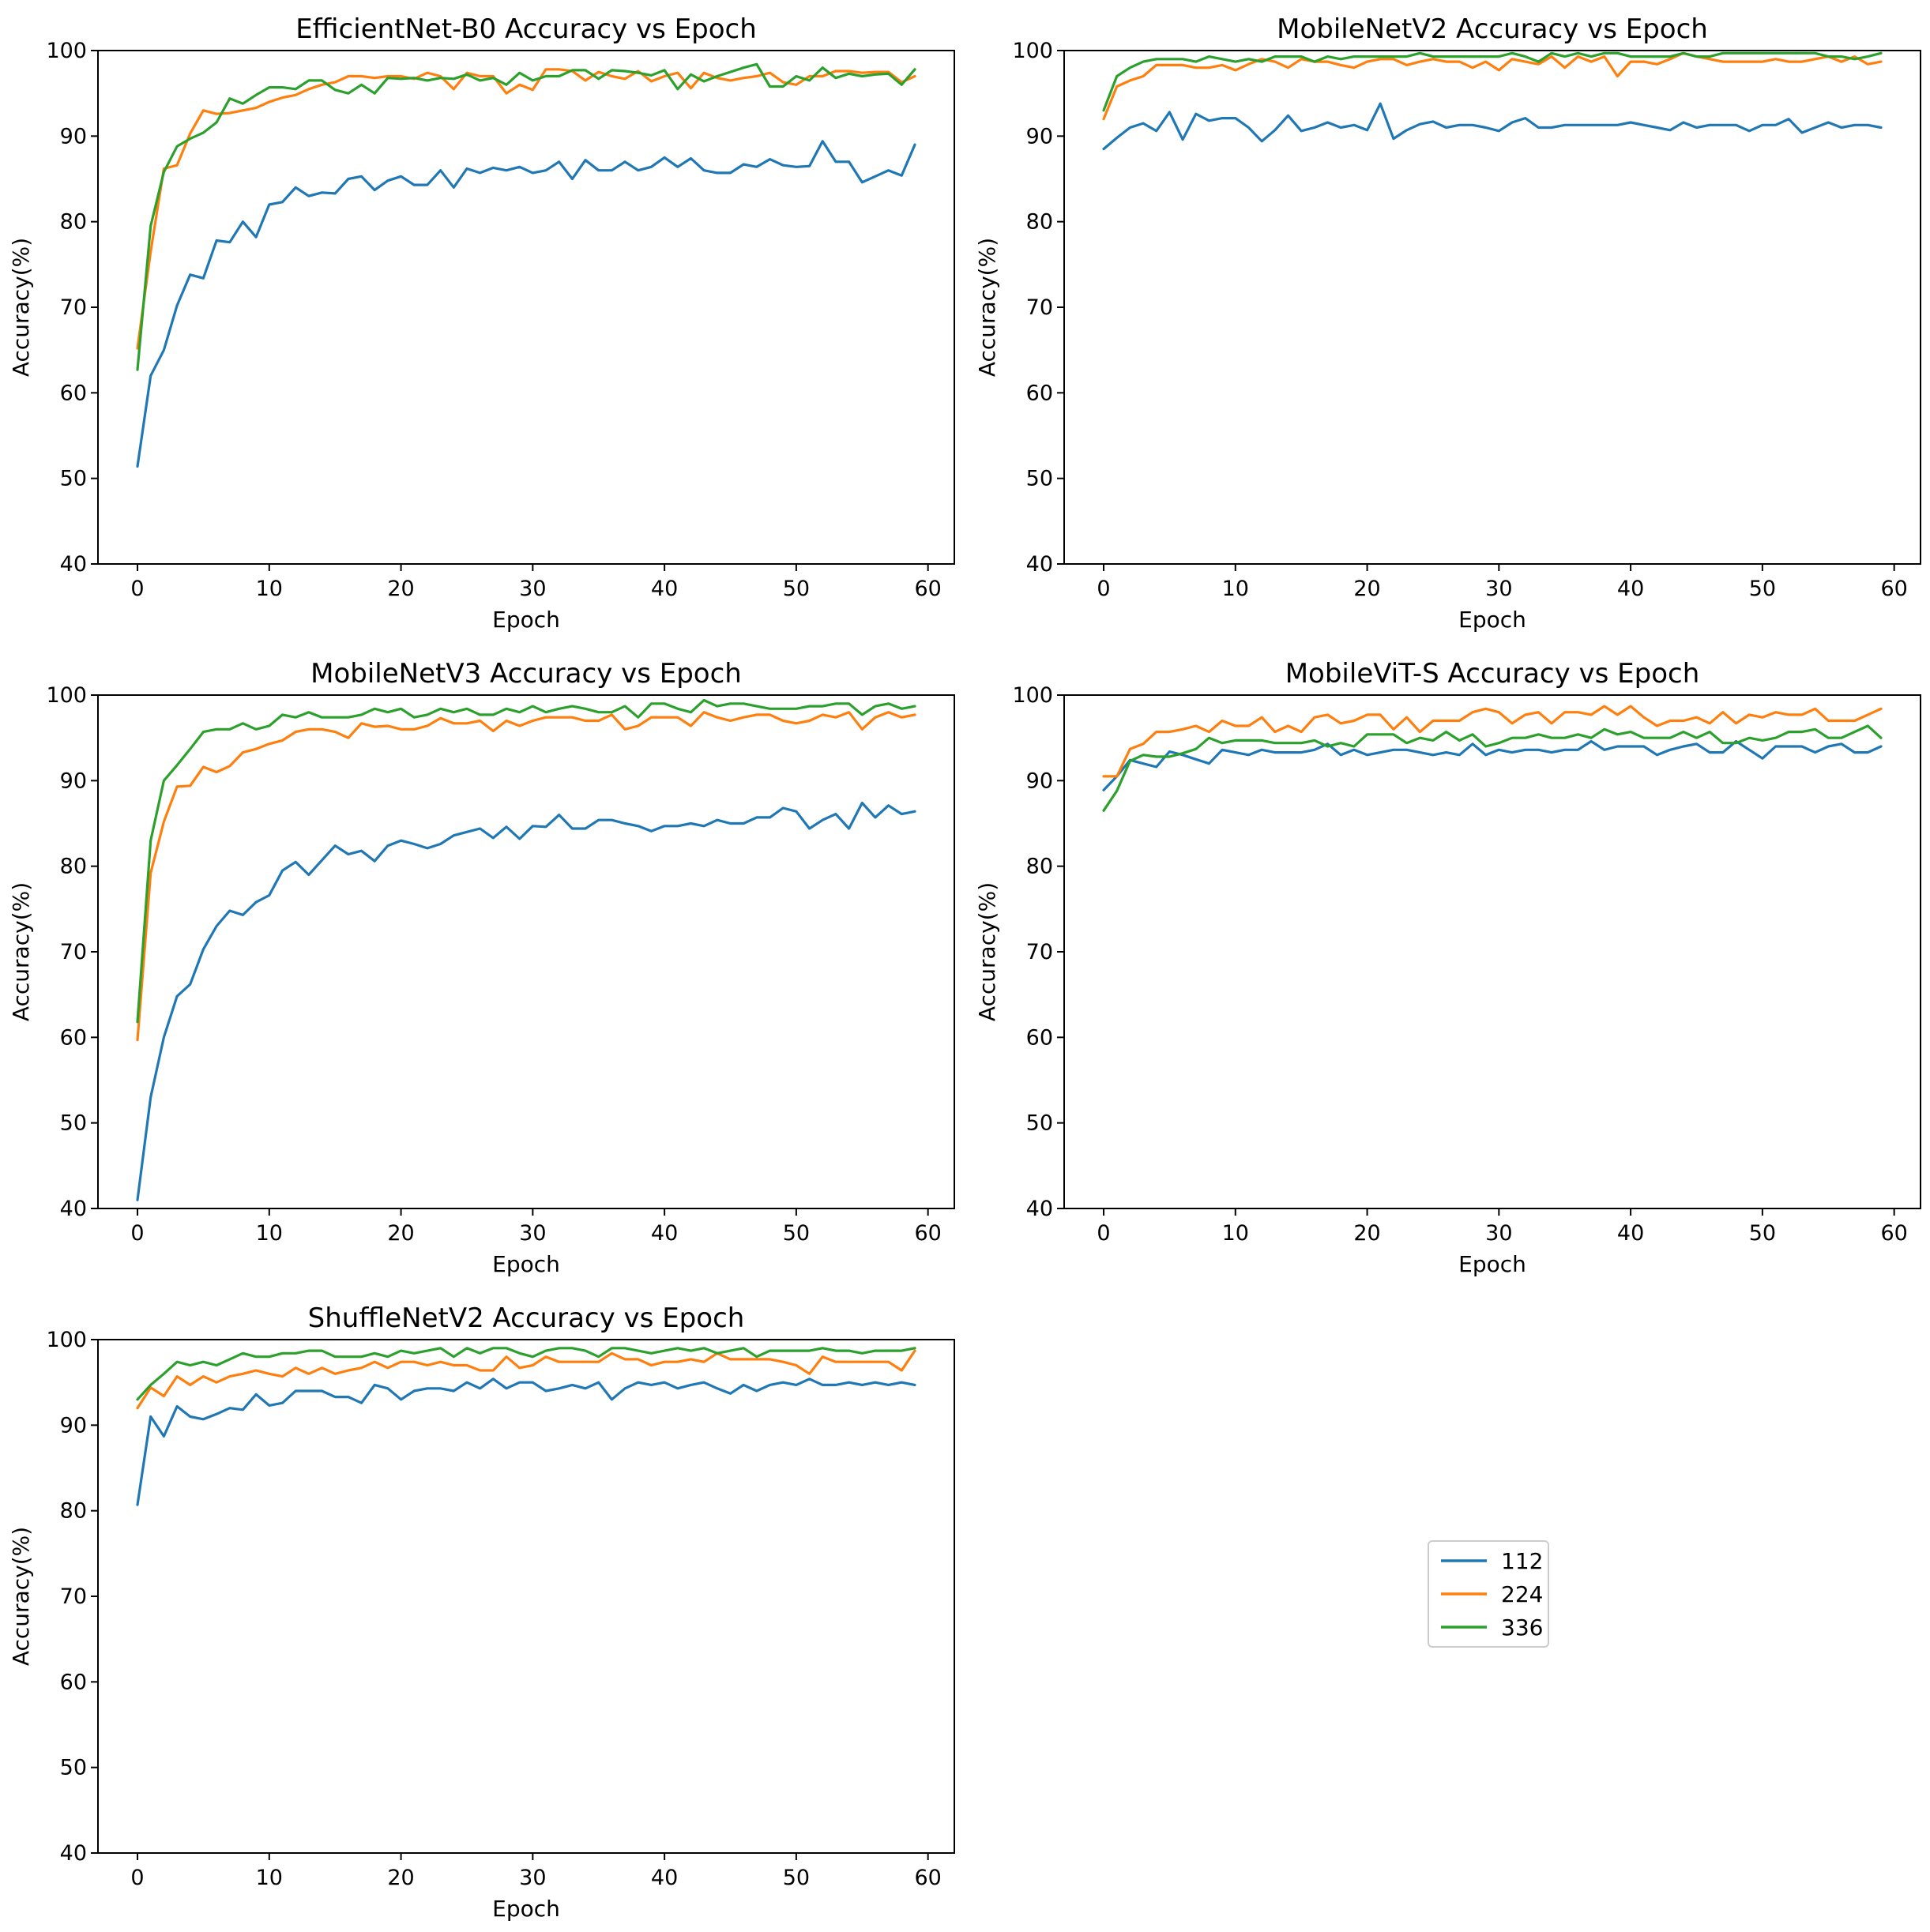 This screenshot has width=1930, height=1932. Describe the element at coordinates (526, 1318) in the screenshot. I see `chart-title: ShuffleNetV2 Accuracy vs Epoch` at that location.